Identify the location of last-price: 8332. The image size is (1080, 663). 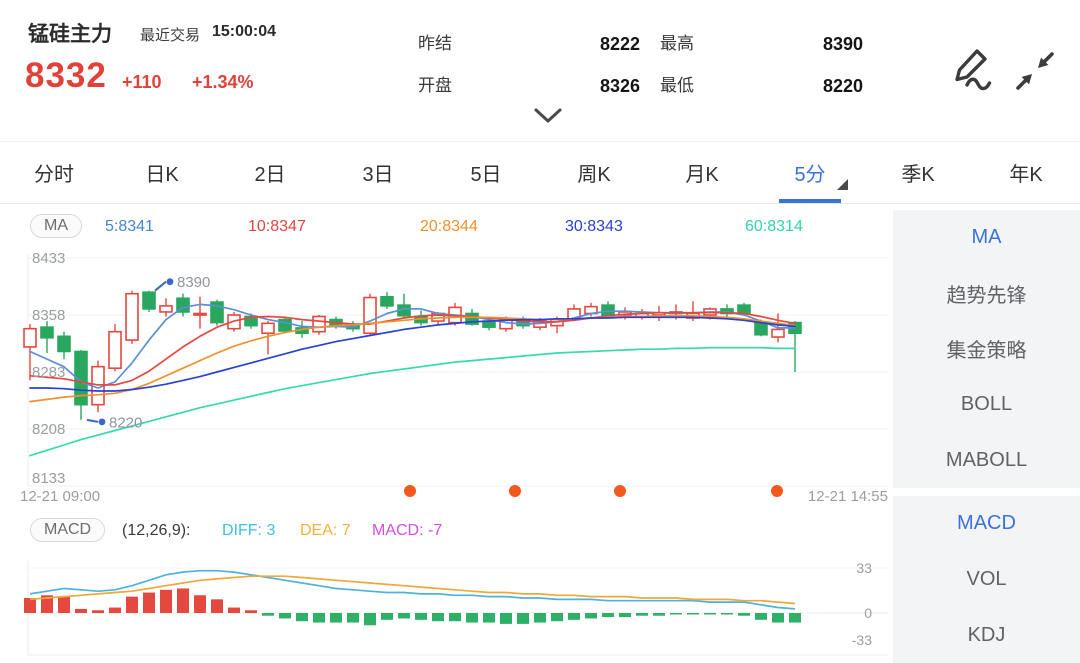
(66, 75).